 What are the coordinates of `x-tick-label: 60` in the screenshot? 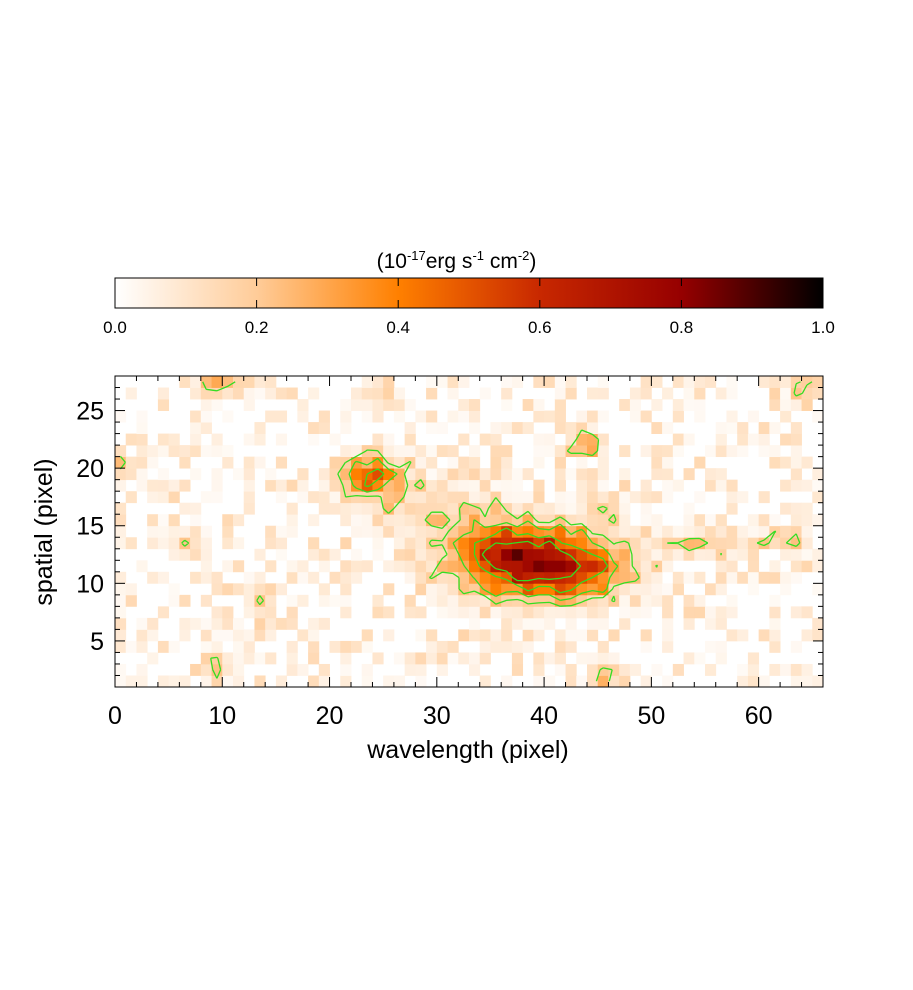 It's located at (759, 716).